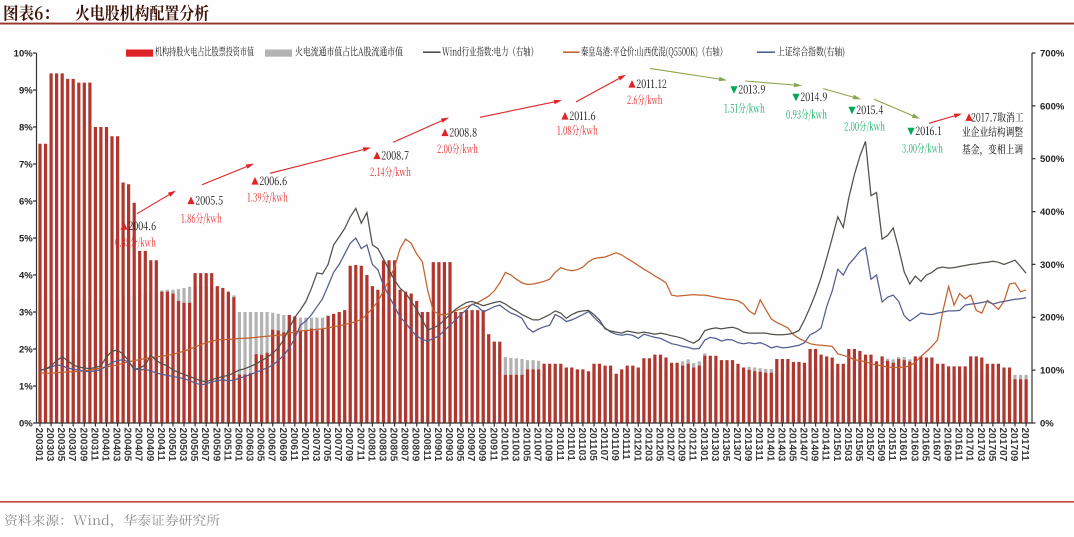  Describe the element at coordinates (503, 445) in the screenshot. I see `svg-text: 201001` at that location.